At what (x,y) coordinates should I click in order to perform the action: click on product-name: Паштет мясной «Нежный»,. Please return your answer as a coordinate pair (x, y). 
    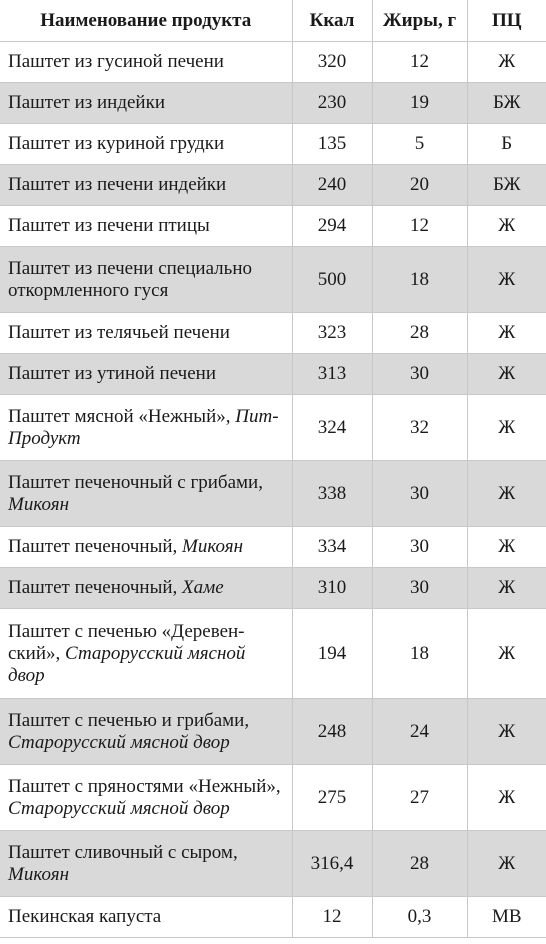
    Looking at the image, I should click on (119, 416).